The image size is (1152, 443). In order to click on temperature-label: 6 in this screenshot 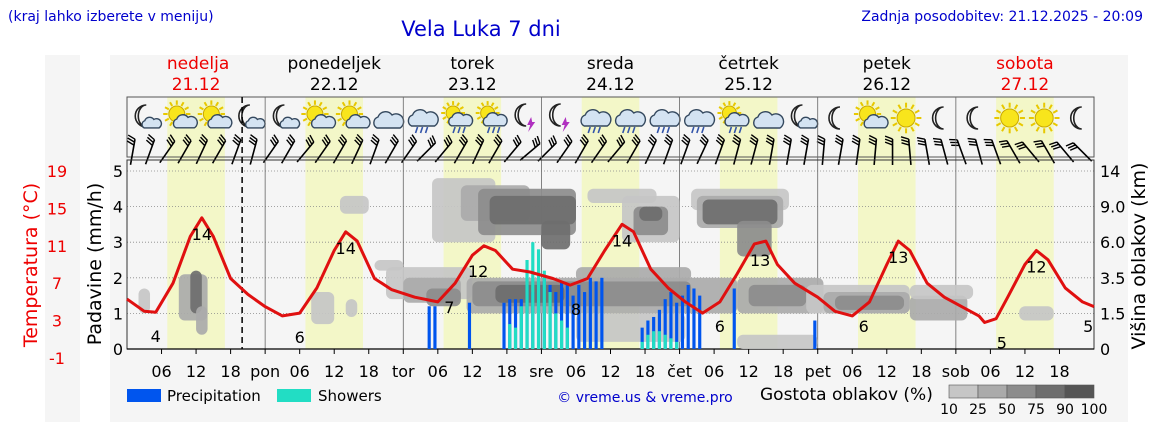, I will do `click(720, 326)`.